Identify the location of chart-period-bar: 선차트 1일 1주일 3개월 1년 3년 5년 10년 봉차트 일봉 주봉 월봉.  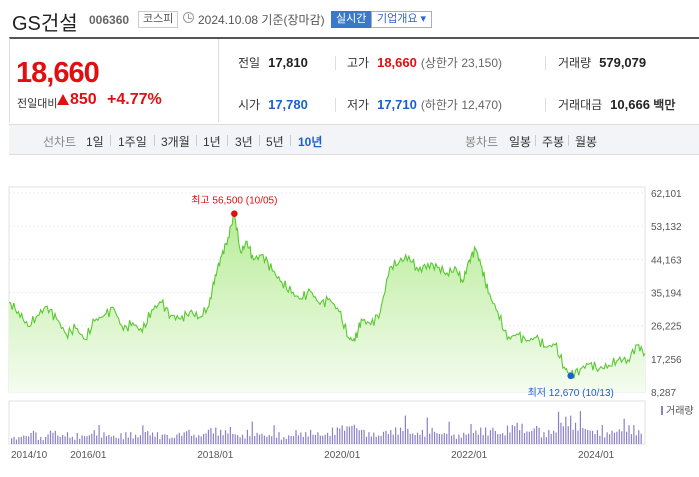
(354, 139).